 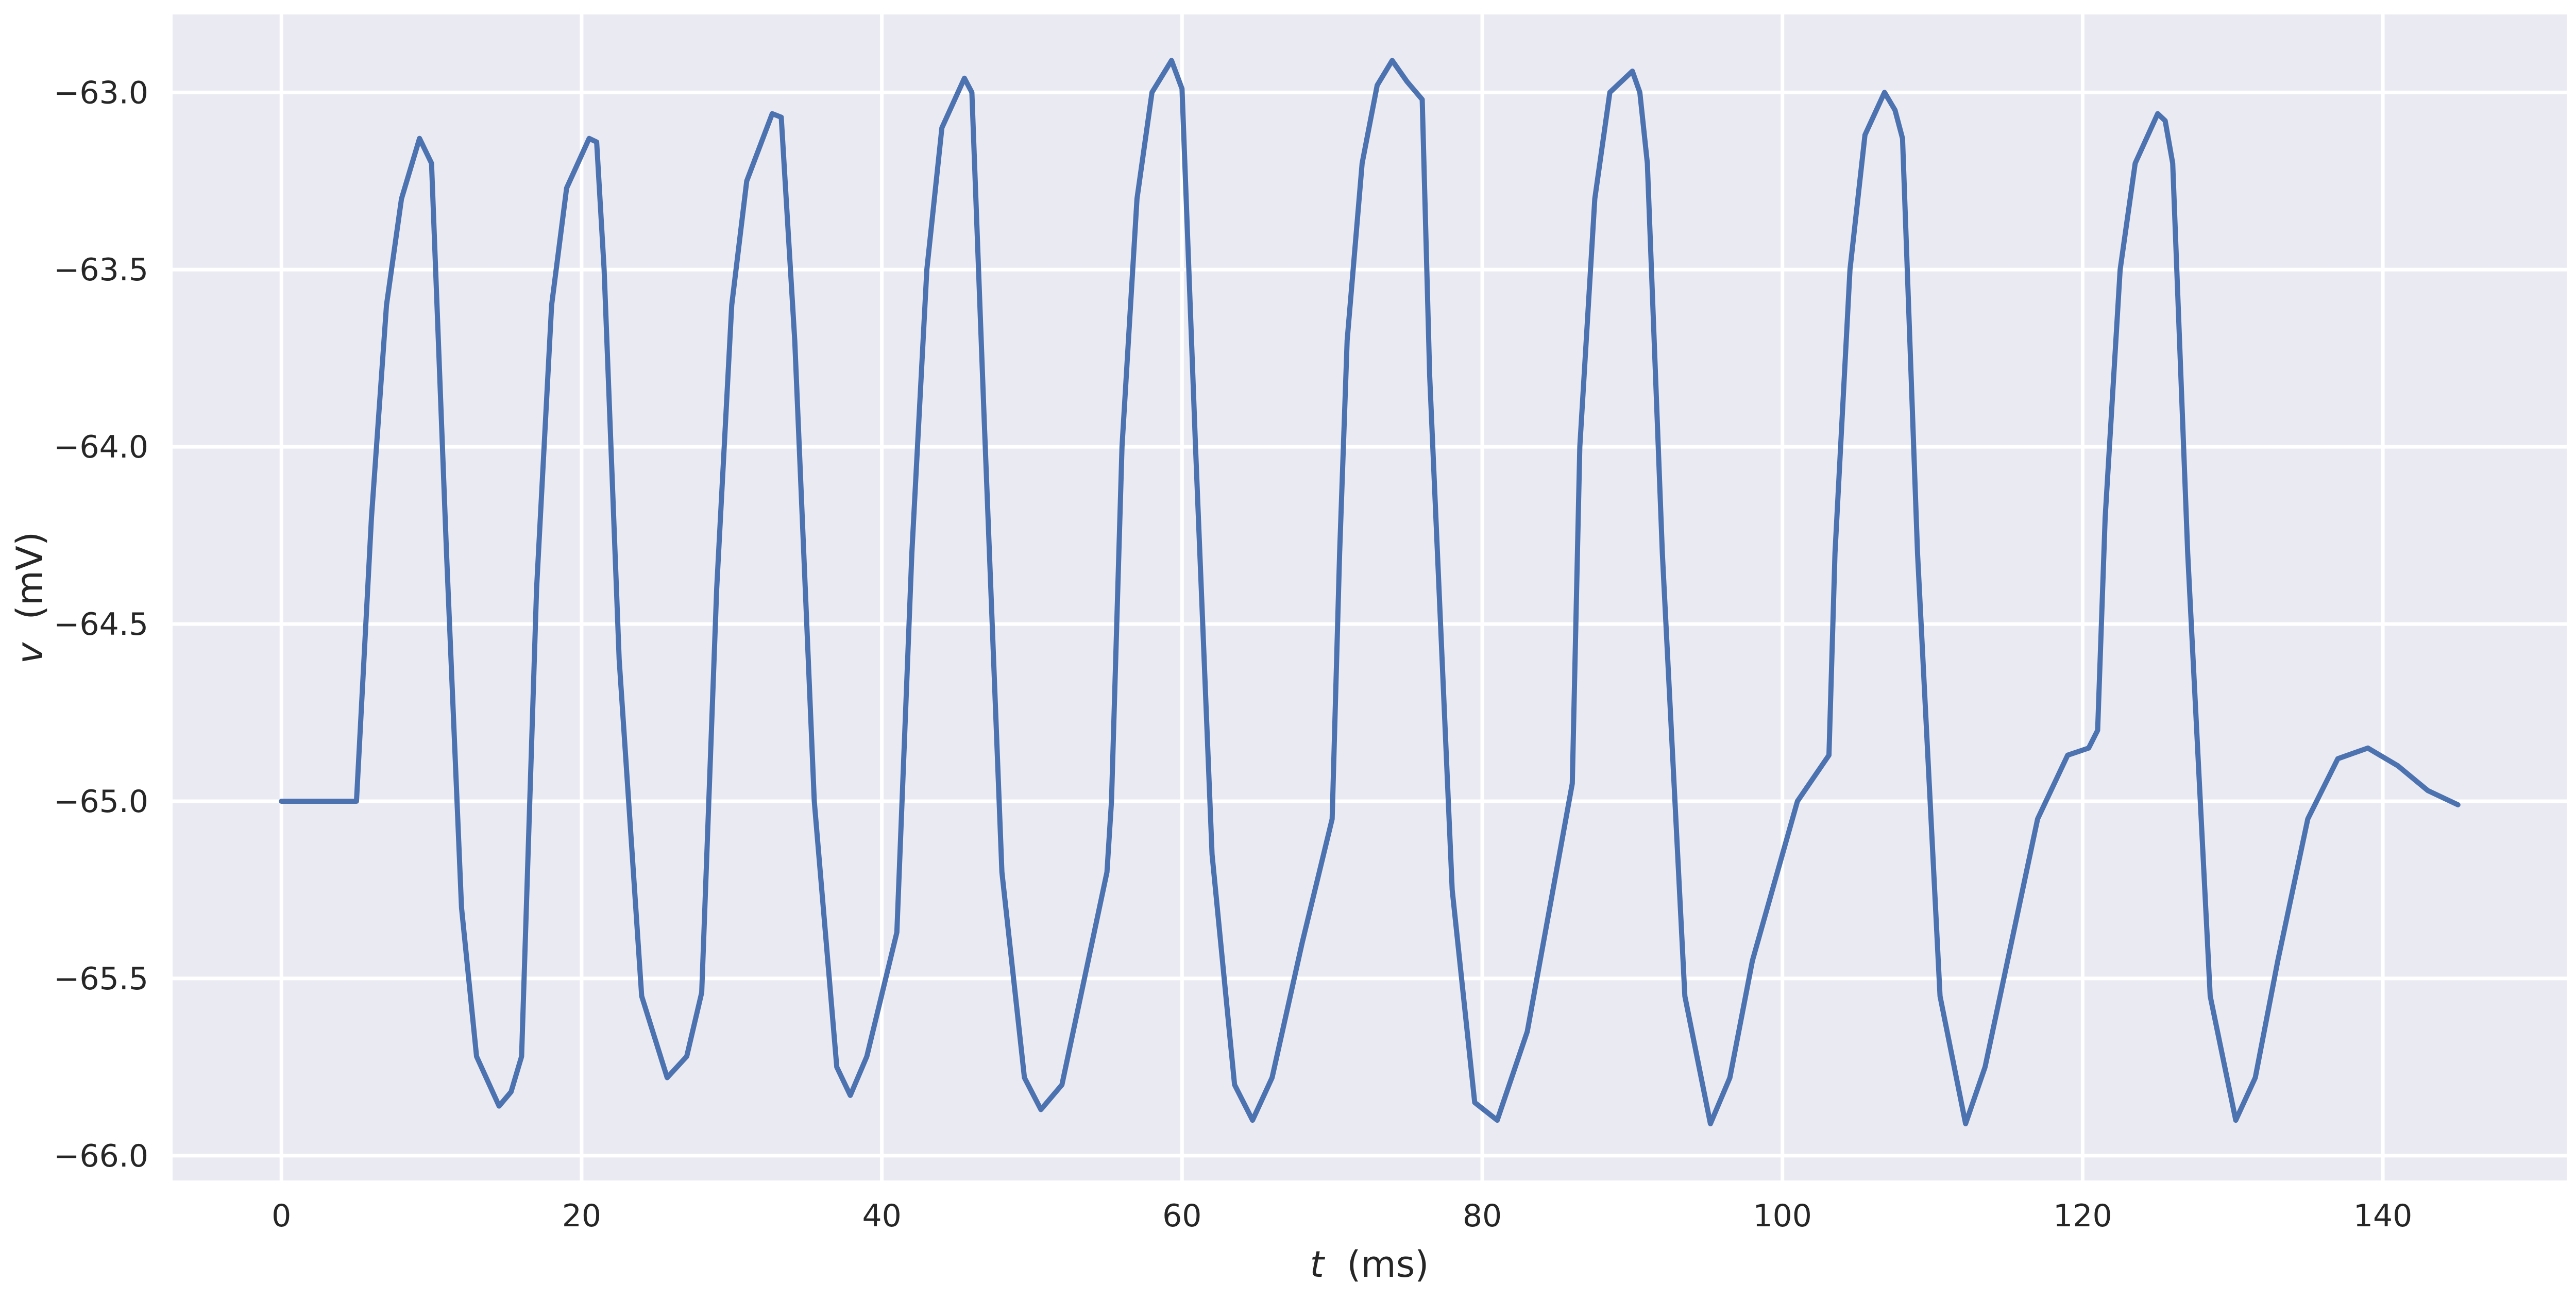 What do you see at coordinates (30, 576) in the screenshot?
I see `y-axis-unit: (mV)` at bounding box center [30, 576].